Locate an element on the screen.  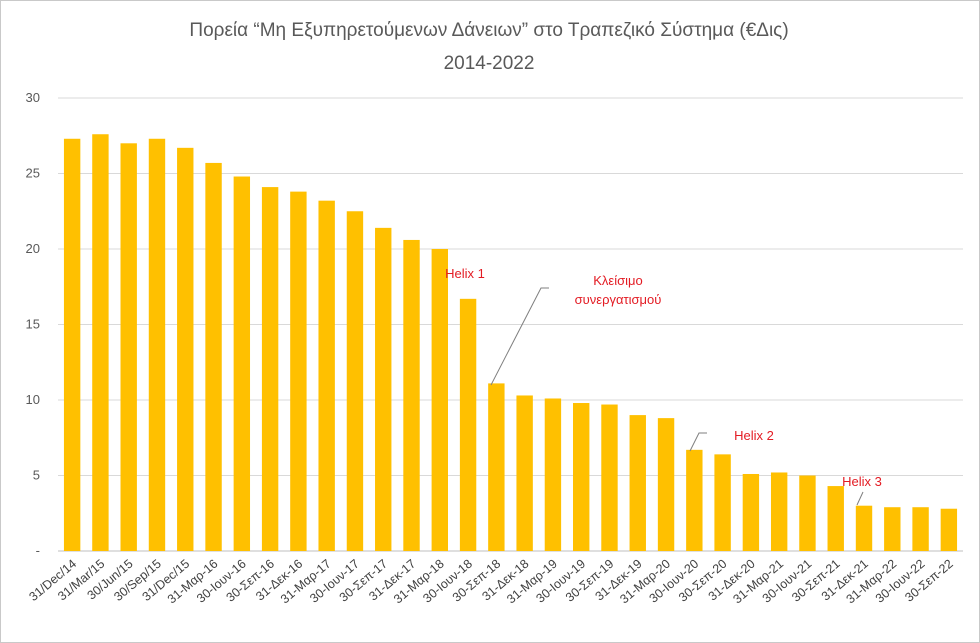
y-tick-label: 25 is located at coordinates (33, 173).